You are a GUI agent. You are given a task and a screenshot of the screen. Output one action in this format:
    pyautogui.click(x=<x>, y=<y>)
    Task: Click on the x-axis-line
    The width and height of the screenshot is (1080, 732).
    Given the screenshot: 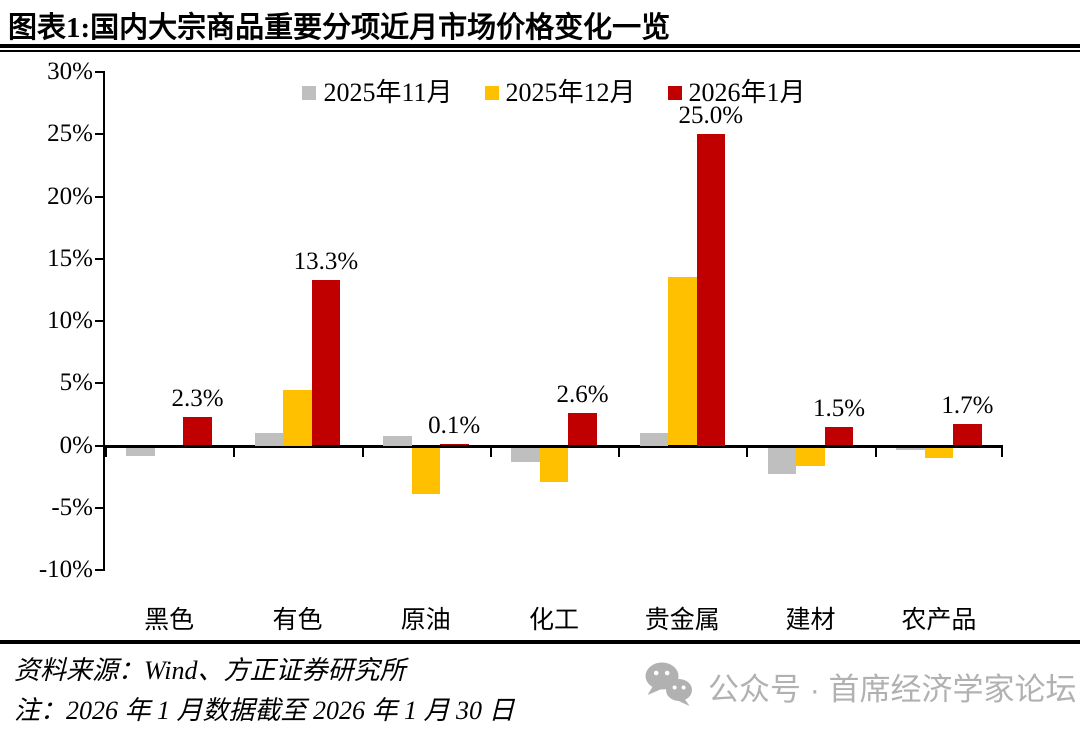 What is the action you would take?
    pyautogui.click(x=554, y=446)
    